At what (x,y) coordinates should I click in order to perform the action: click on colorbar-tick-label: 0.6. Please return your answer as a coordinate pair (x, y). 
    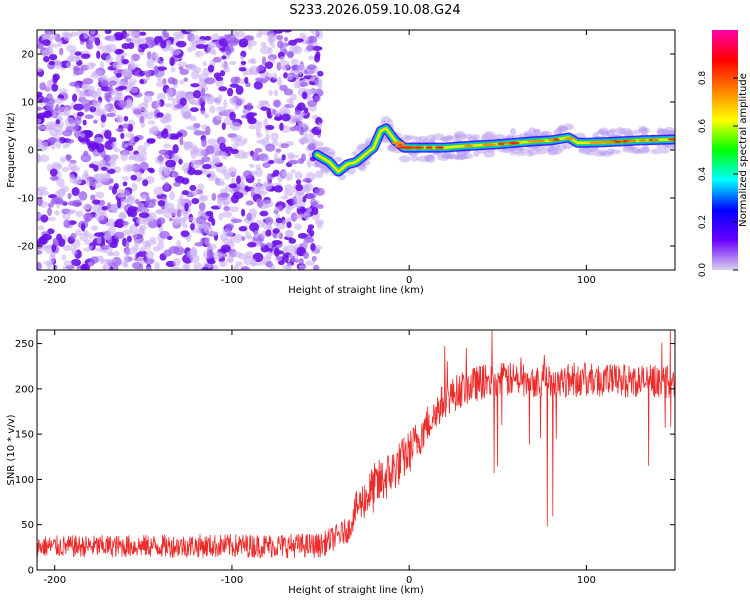
    Looking at the image, I should click on (703, 126).